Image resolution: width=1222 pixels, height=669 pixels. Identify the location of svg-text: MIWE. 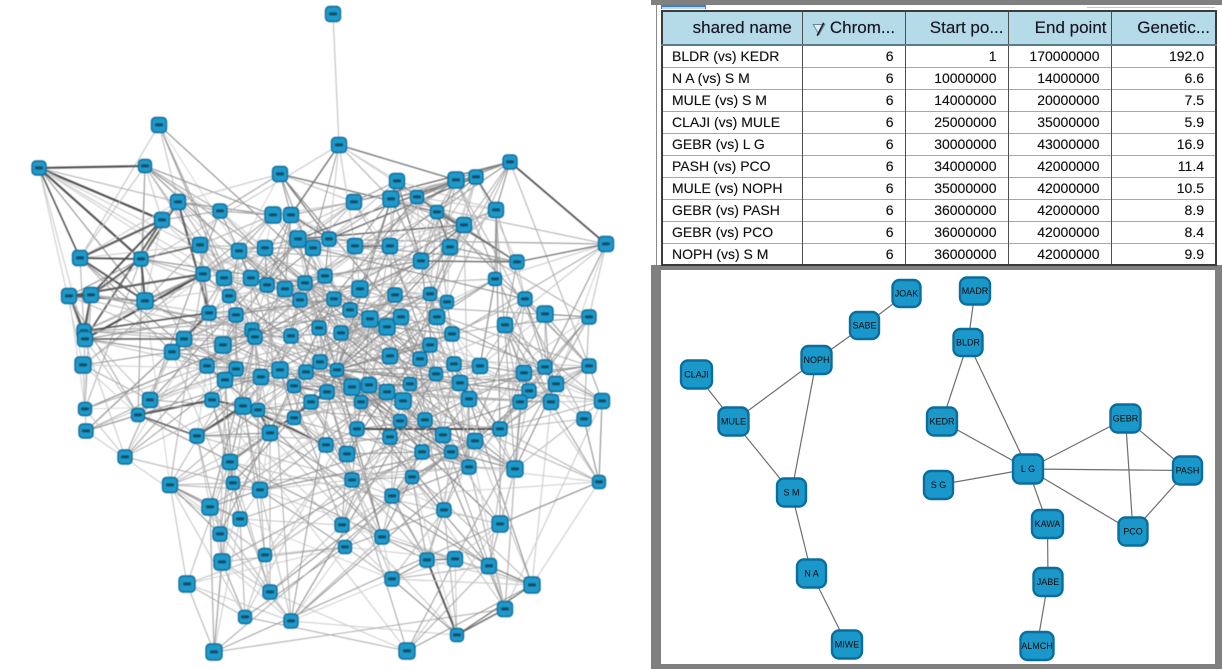
(847, 645).